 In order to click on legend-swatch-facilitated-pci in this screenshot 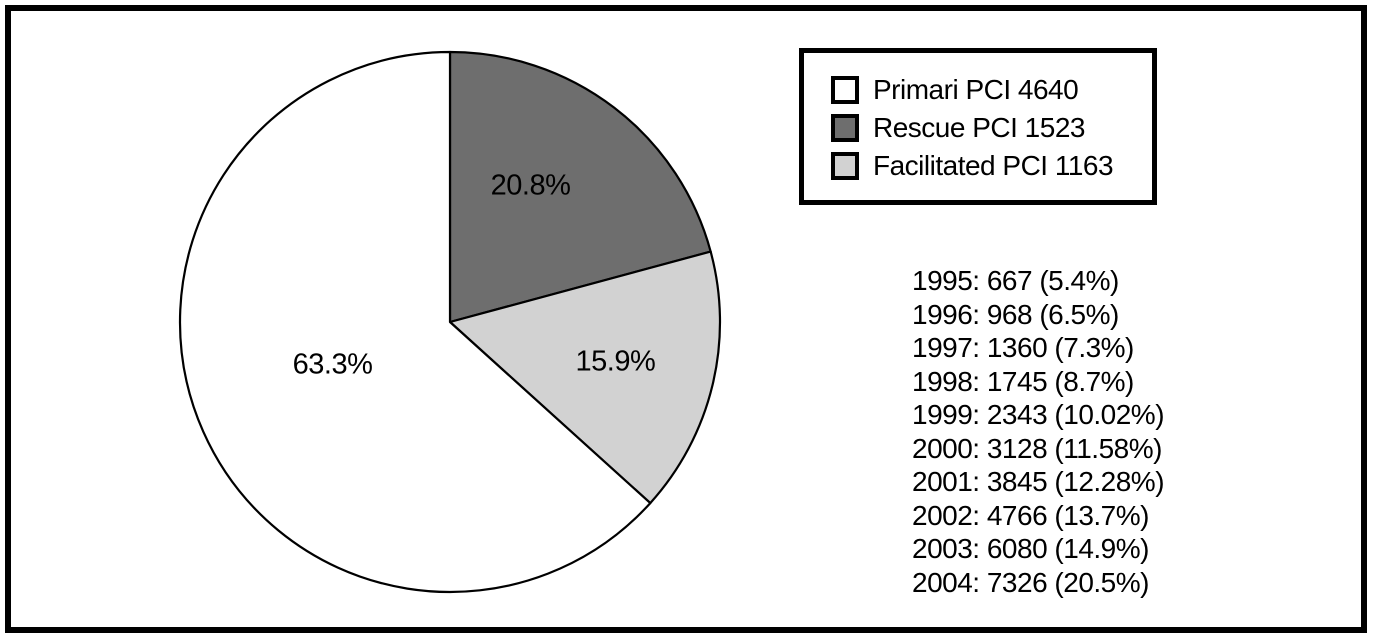, I will do `click(845, 166)`.